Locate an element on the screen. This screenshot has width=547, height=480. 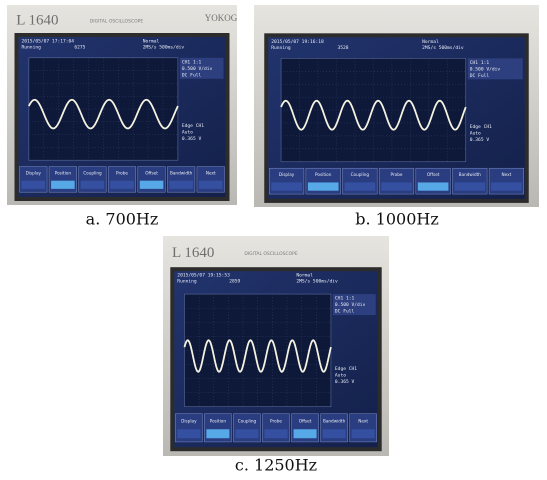
timestamp: 2015/05/07 19:15:53 is located at coordinates (203, 276).